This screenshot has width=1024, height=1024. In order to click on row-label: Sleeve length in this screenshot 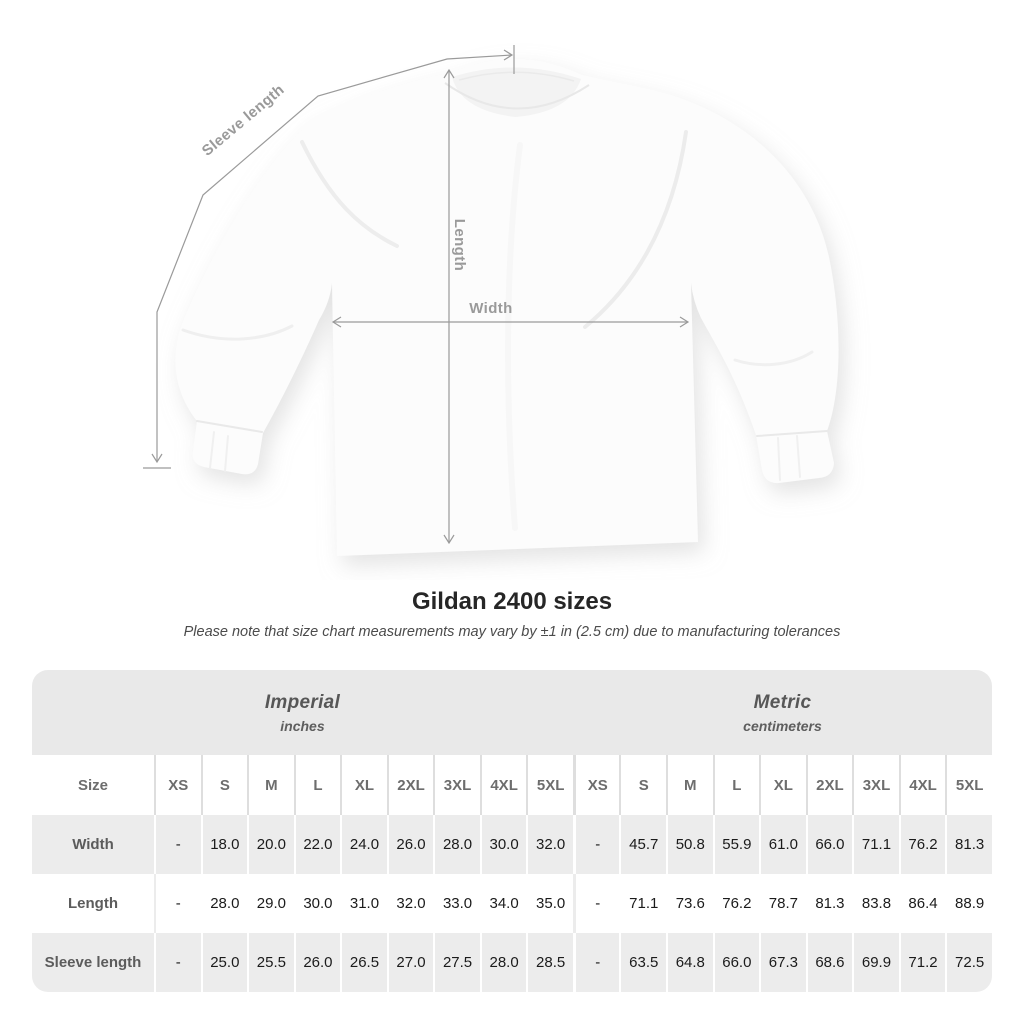, I will do `click(93, 962)`.